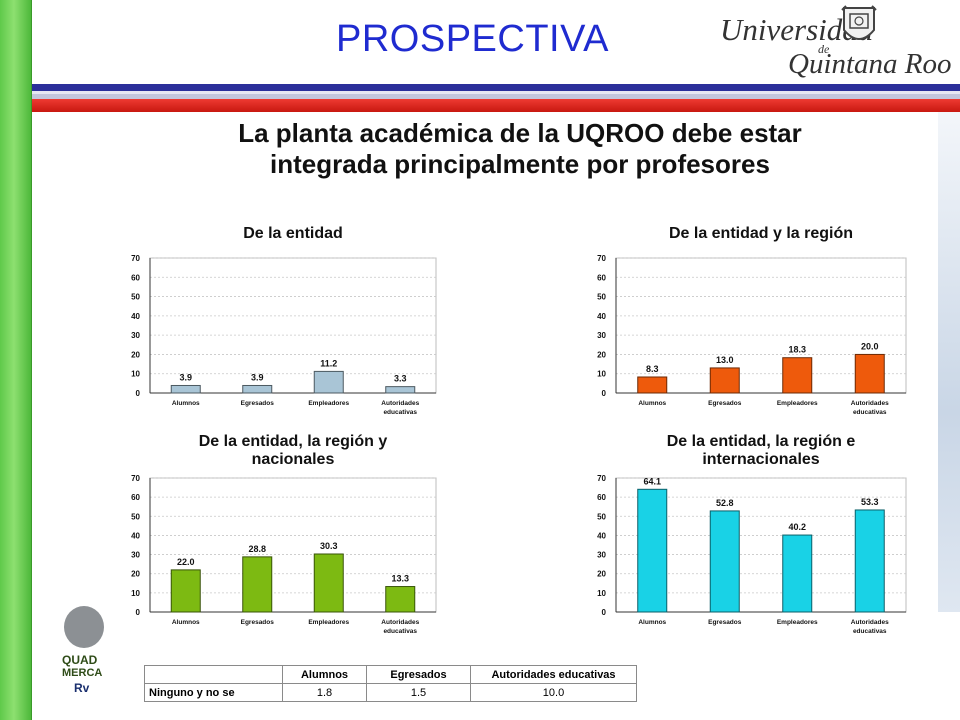 The width and height of the screenshot is (960, 720). Describe the element at coordinates (652, 369) in the screenshot. I see `bar-value-label: 8.3` at that location.